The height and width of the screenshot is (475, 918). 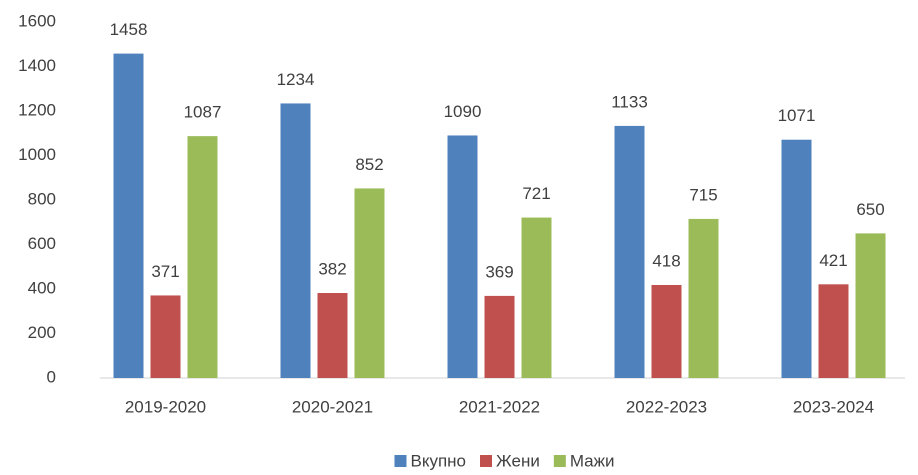 I want to click on data-label: 1090, so click(x=463, y=111).